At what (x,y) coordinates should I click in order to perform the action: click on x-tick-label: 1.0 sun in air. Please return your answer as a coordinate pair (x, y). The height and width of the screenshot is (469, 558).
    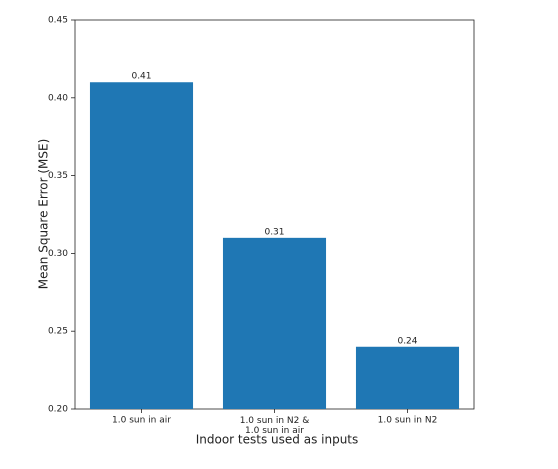
    Looking at the image, I should click on (141, 421).